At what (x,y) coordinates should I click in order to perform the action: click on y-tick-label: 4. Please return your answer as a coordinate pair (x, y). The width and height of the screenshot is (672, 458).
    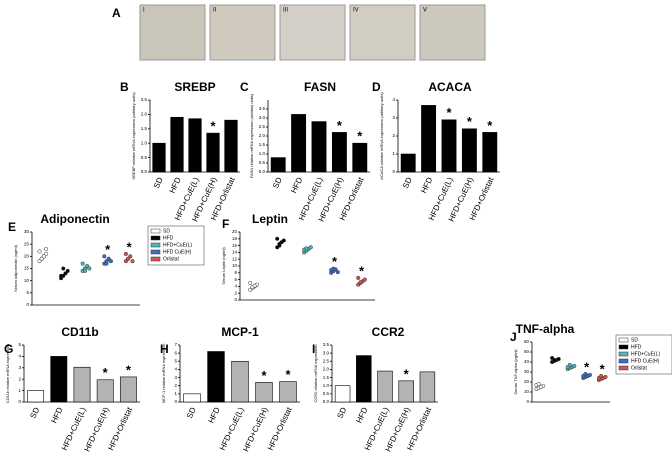
    Looking at the image, I should click on (175, 369).